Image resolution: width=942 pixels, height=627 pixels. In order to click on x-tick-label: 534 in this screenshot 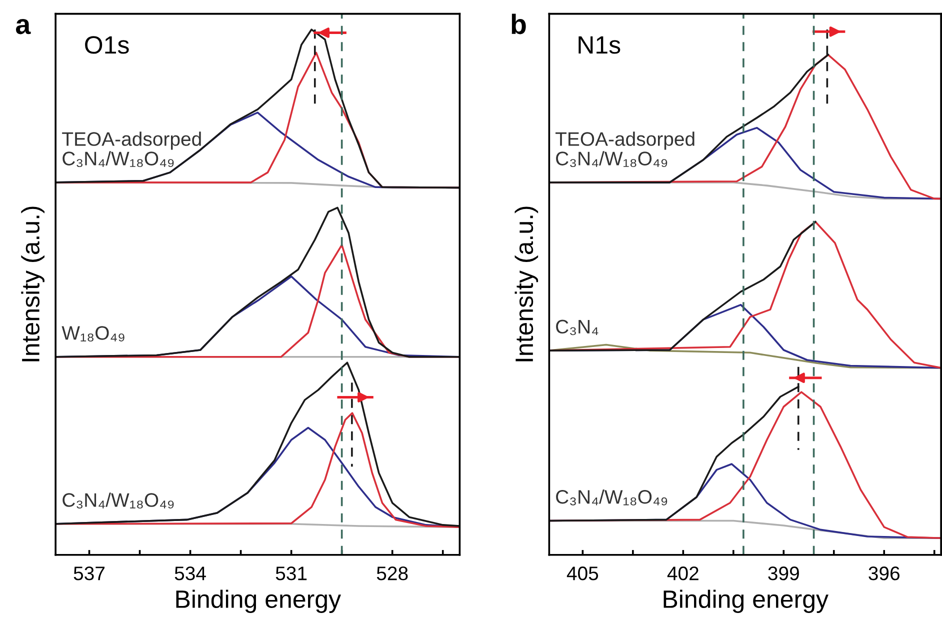, I will do `click(190, 573)`.